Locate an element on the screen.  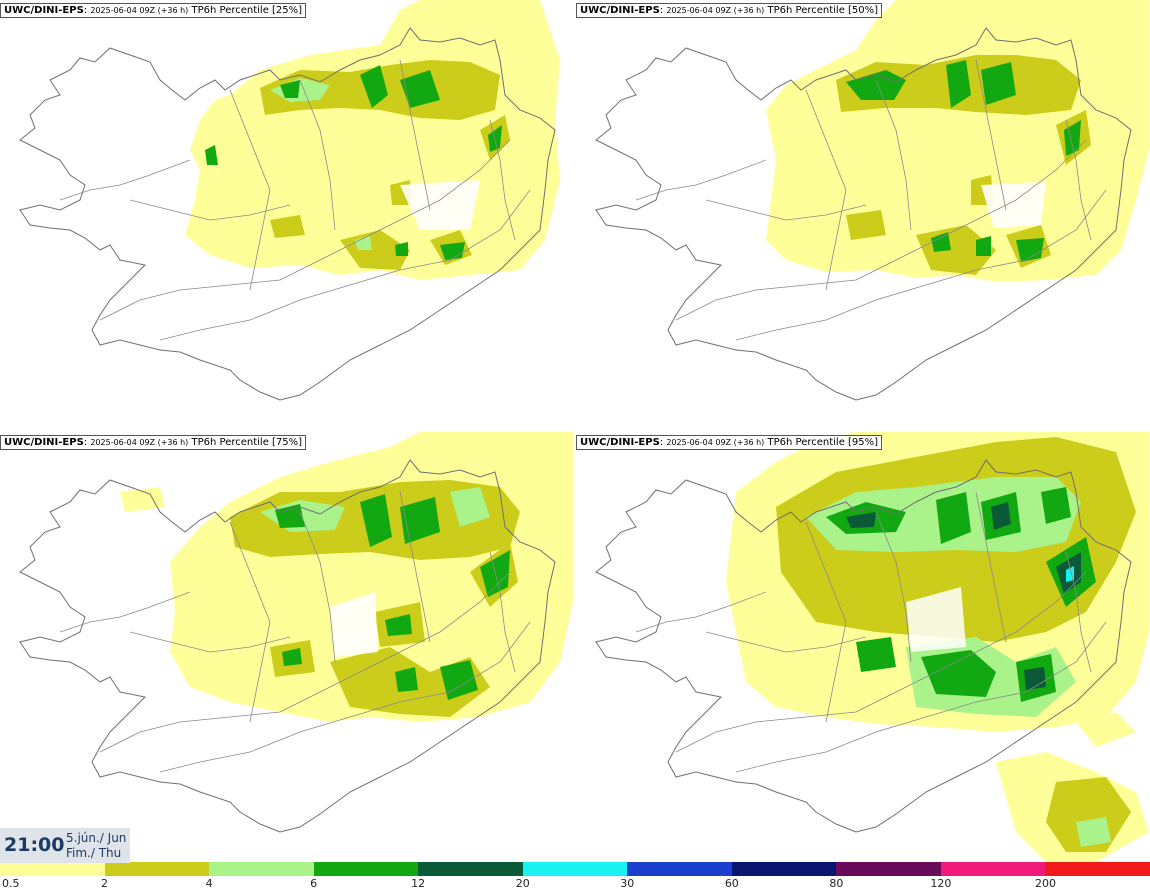
valid-date-line2: Fim./ Thu is located at coordinates (94, 853).